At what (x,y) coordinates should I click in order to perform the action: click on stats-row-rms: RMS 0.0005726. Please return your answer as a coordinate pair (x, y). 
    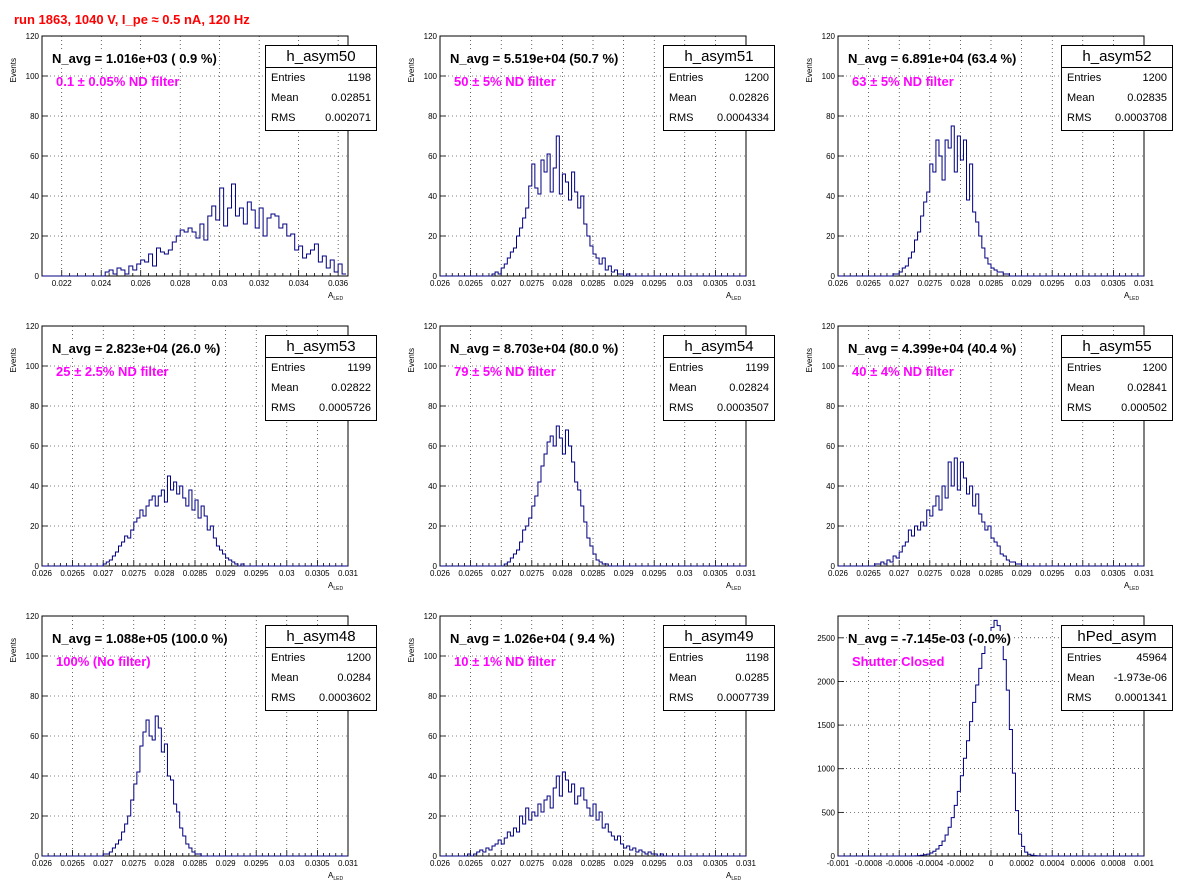
    Looking at the image, I should click on (321, 408).